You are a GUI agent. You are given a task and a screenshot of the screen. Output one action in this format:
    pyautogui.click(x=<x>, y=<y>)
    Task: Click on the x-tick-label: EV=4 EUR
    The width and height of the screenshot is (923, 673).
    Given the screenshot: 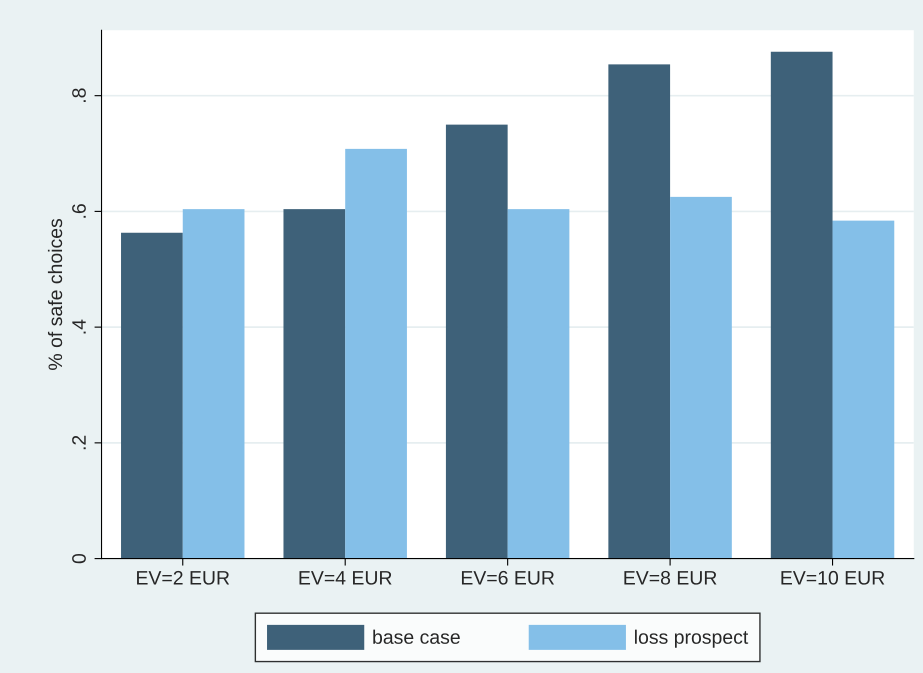 What is the action you would take?
    pyautogui.click(x=346, y=578)
    